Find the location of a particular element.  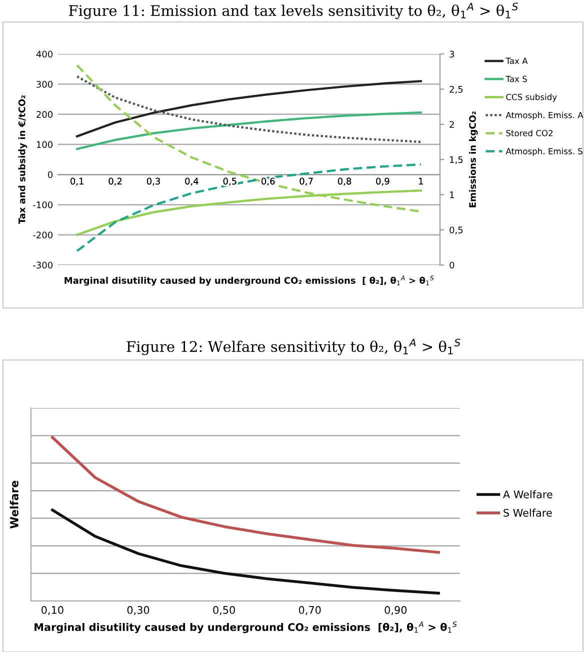

x-tick-label: 0,6 is located at coordinates (268, 182).